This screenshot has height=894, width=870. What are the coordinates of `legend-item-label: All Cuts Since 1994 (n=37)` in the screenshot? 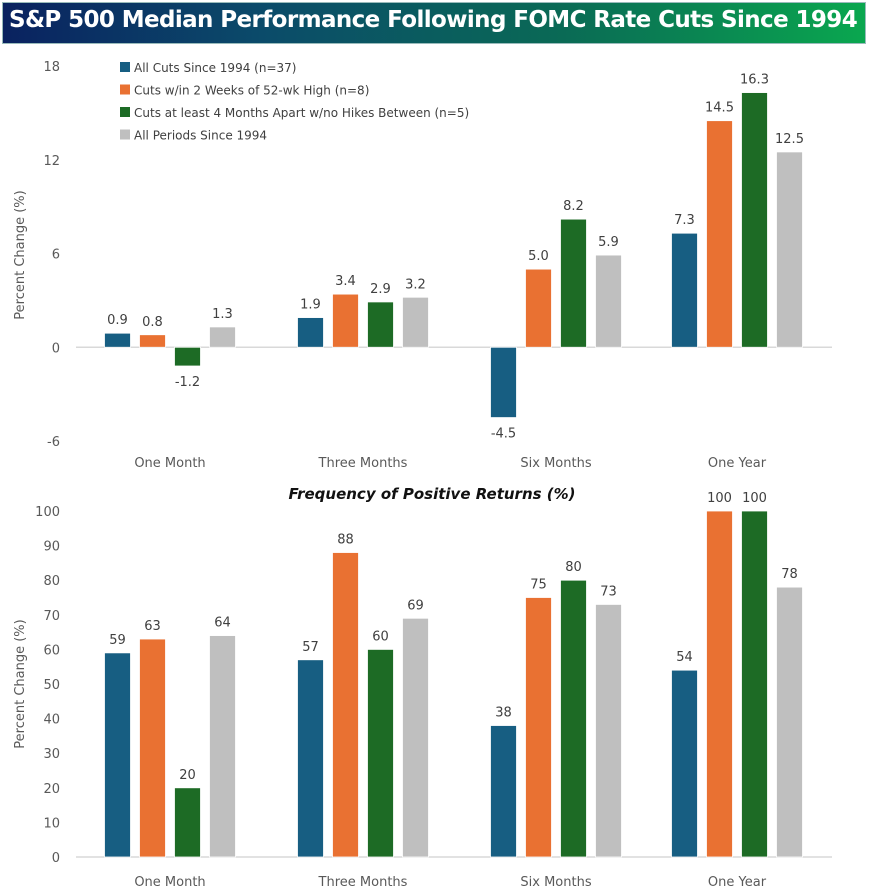 It's located at (215, 68).